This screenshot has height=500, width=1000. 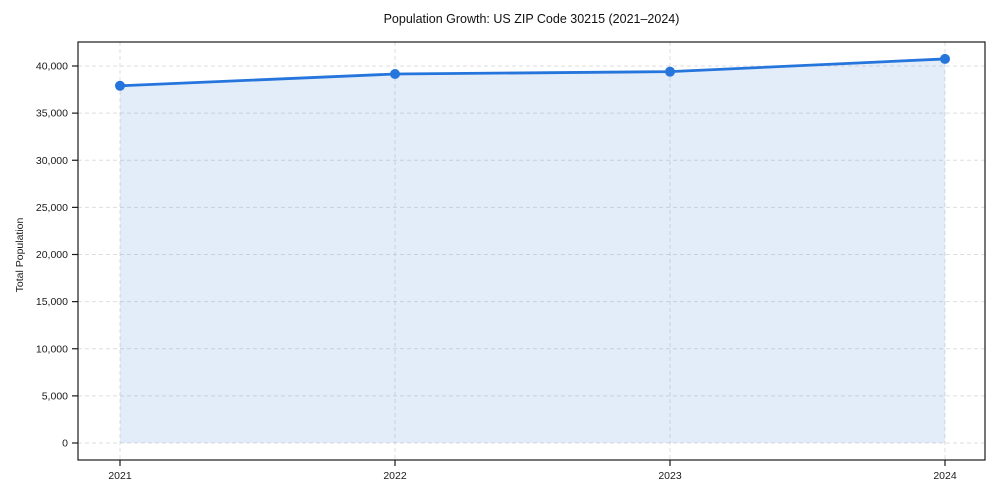 I want to click on y-tick-label: 40,000, so click(x=52, y=67).